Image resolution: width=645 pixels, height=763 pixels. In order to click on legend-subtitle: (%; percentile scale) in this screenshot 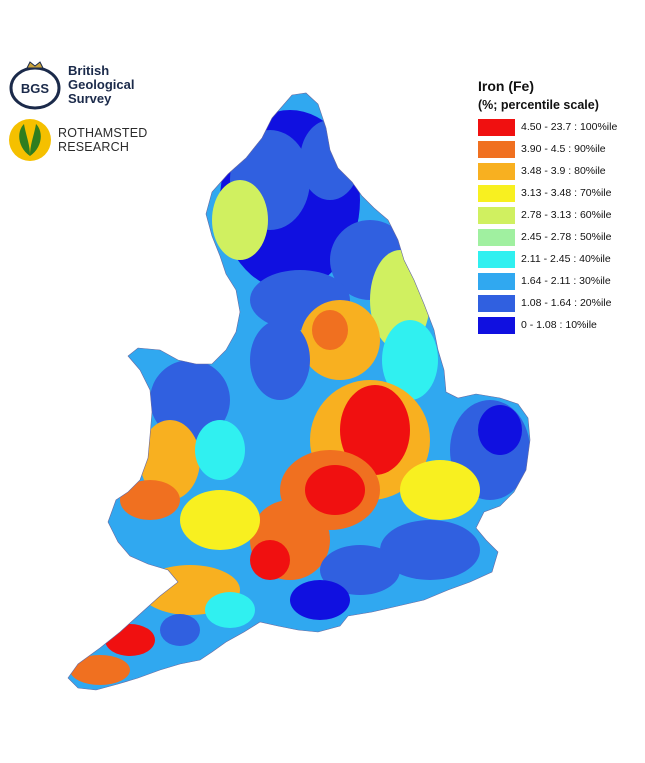, I will do `click(538, 105)`.